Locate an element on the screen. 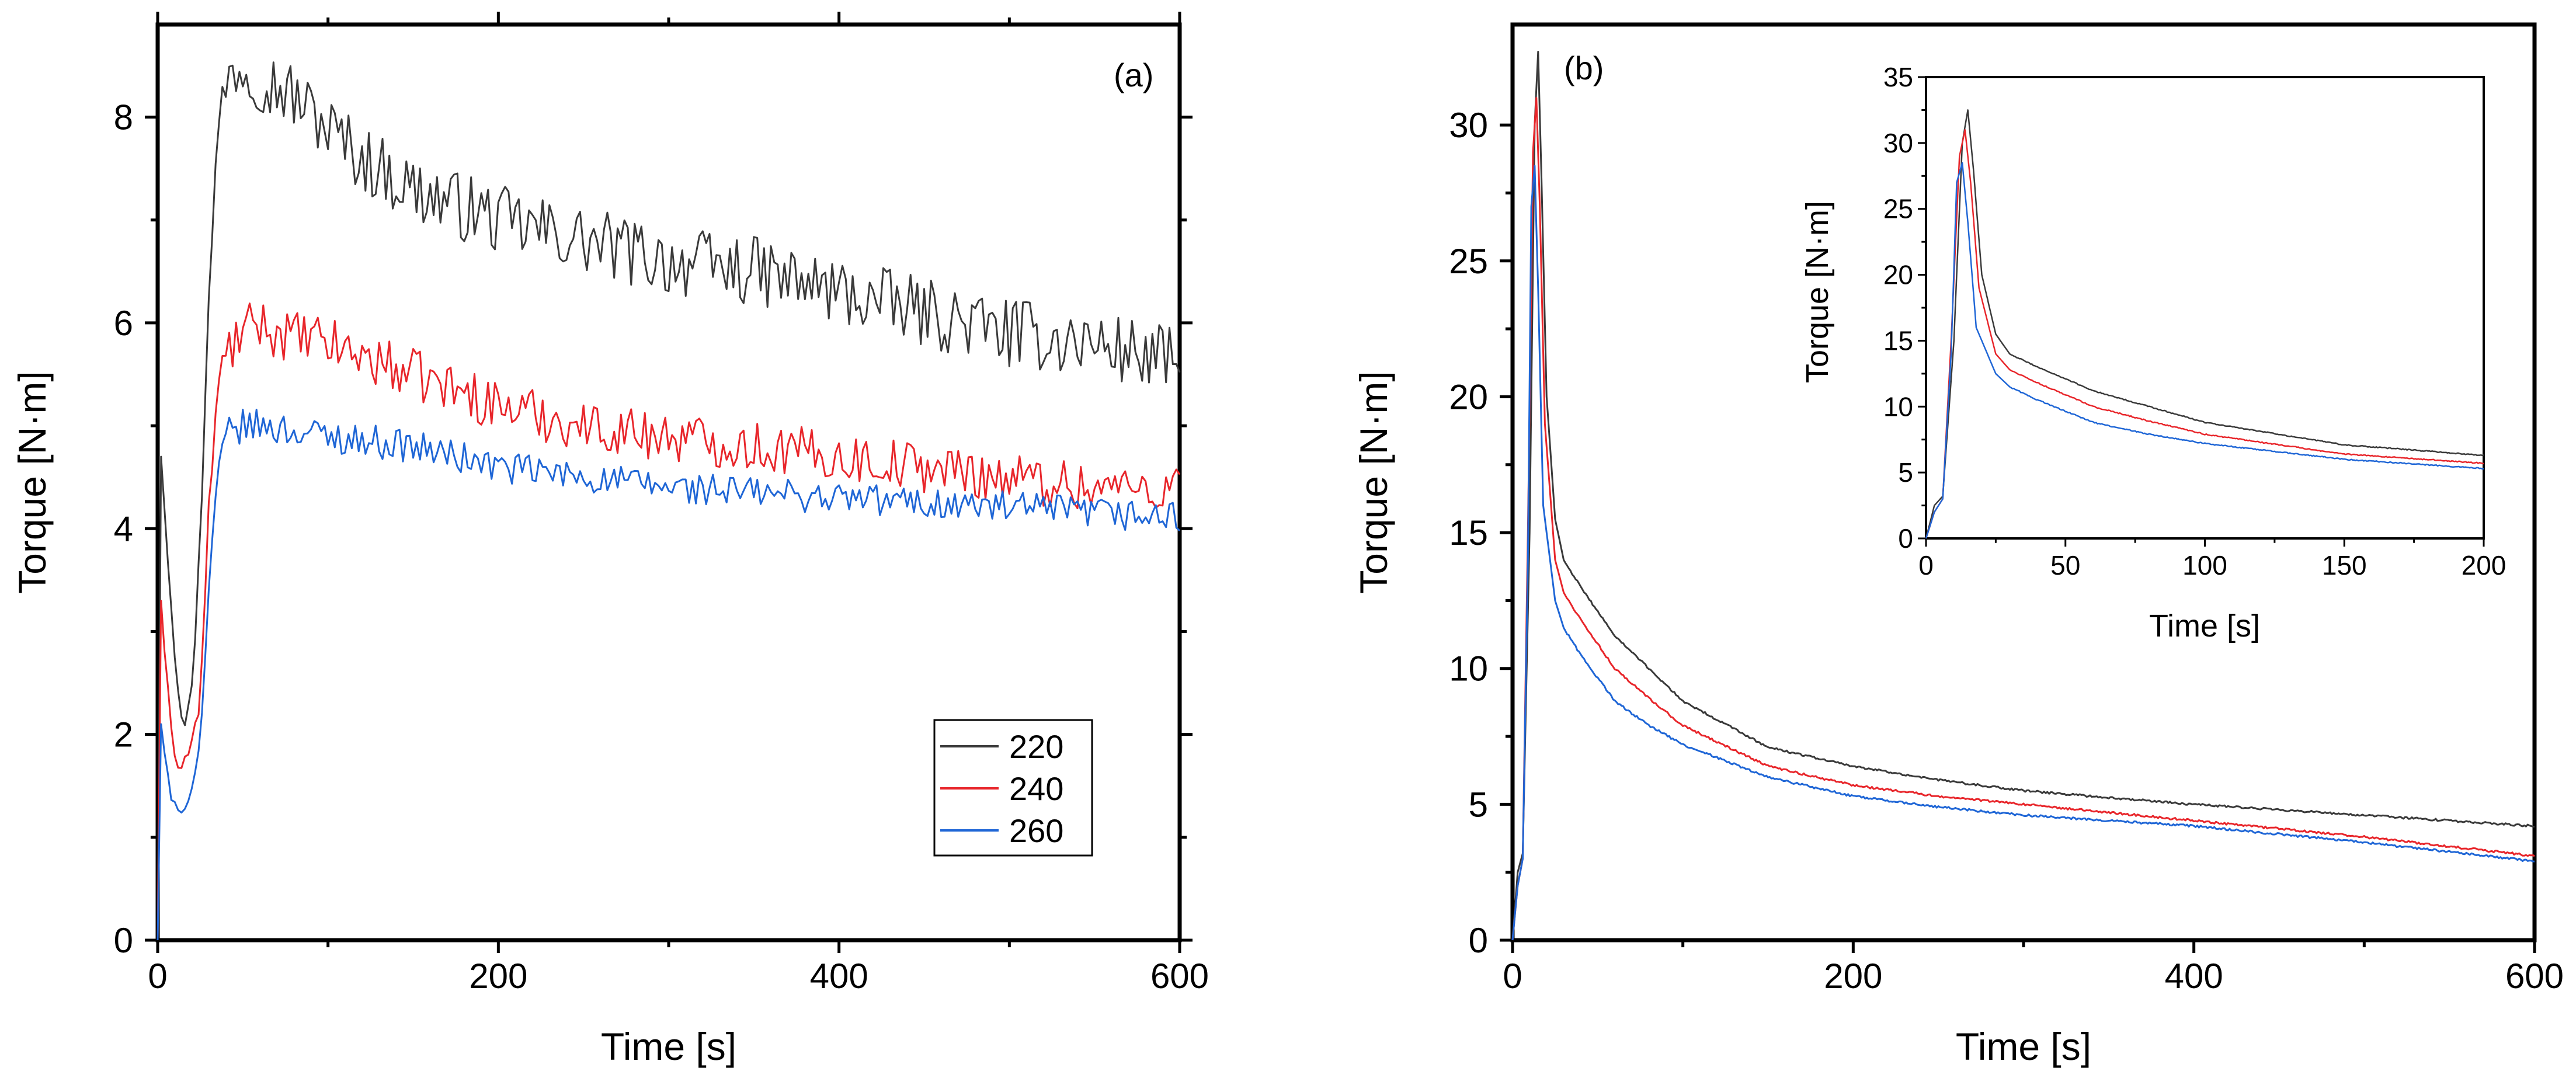 This screenshot has width=2576, height=1085. inset-series-lines is located at coordinates (2204, 324).